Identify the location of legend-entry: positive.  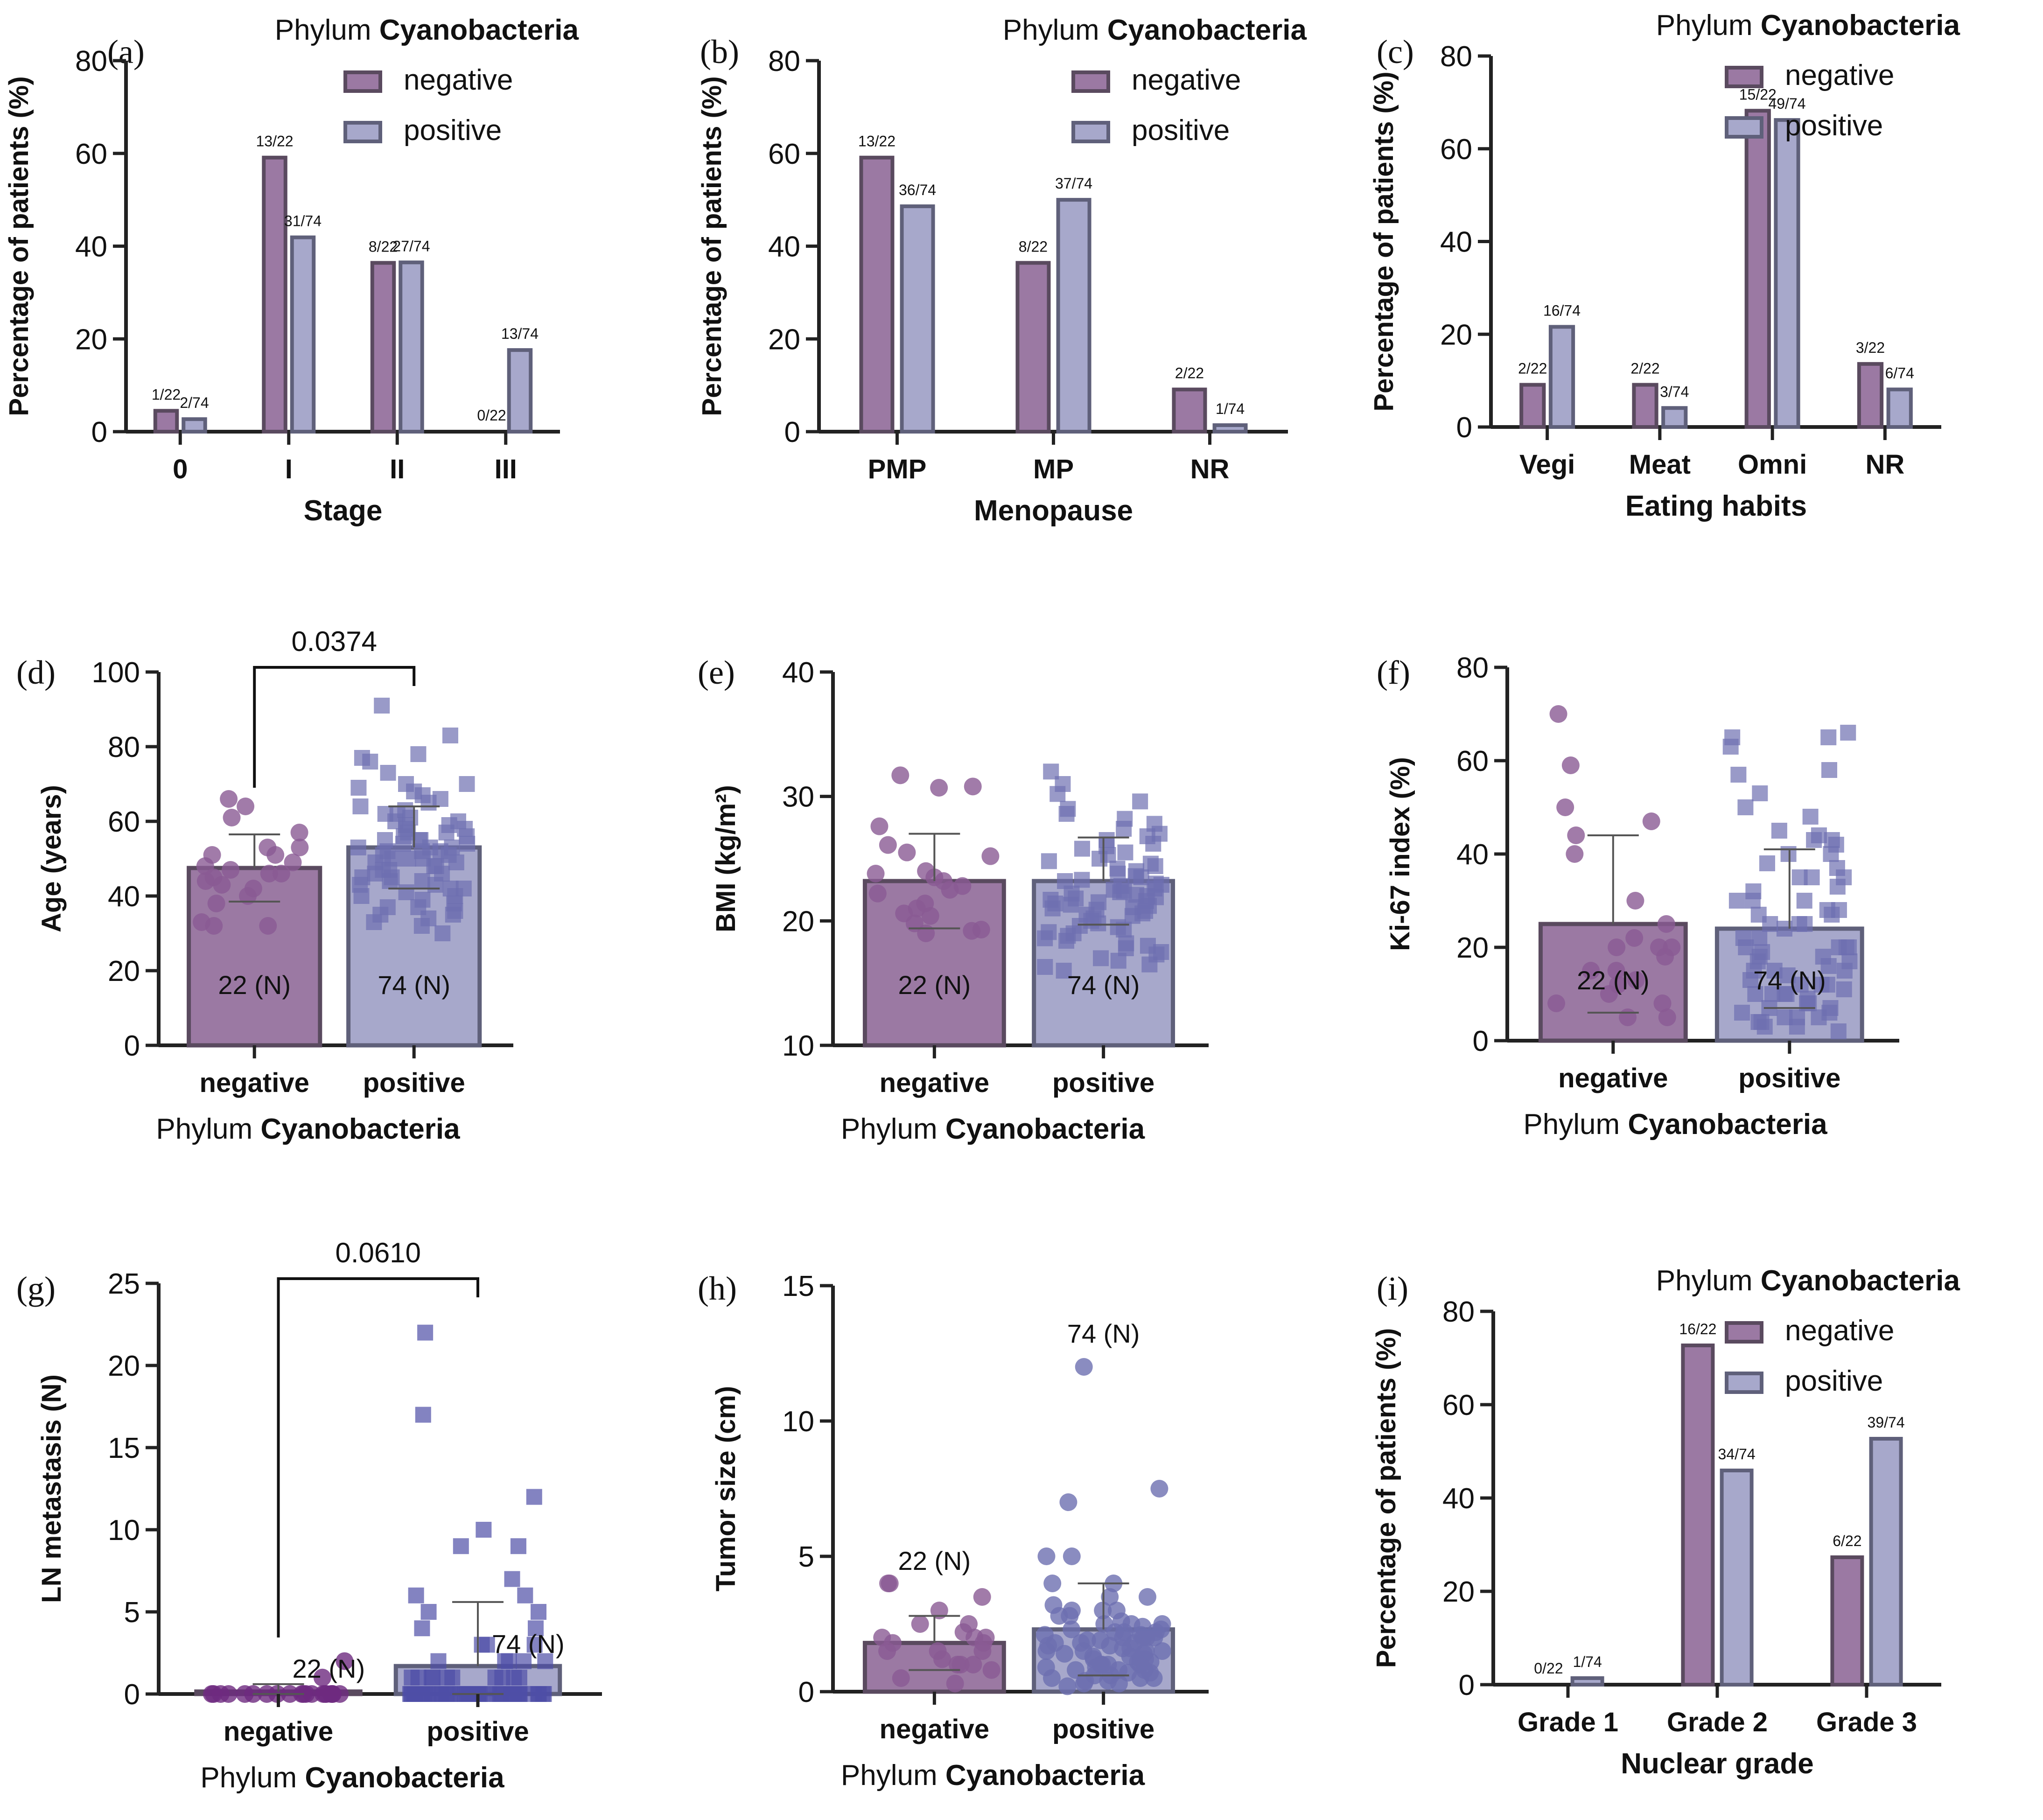
(453, 130).